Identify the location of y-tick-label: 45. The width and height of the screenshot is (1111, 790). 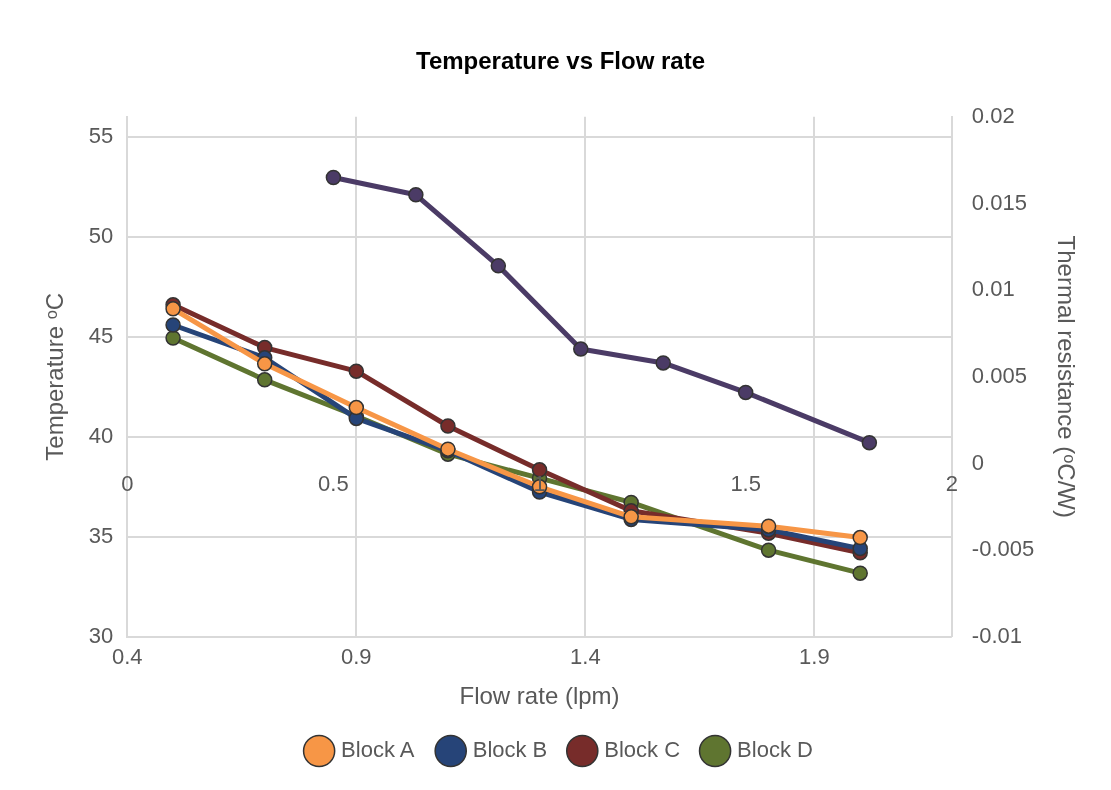
(101, 335).